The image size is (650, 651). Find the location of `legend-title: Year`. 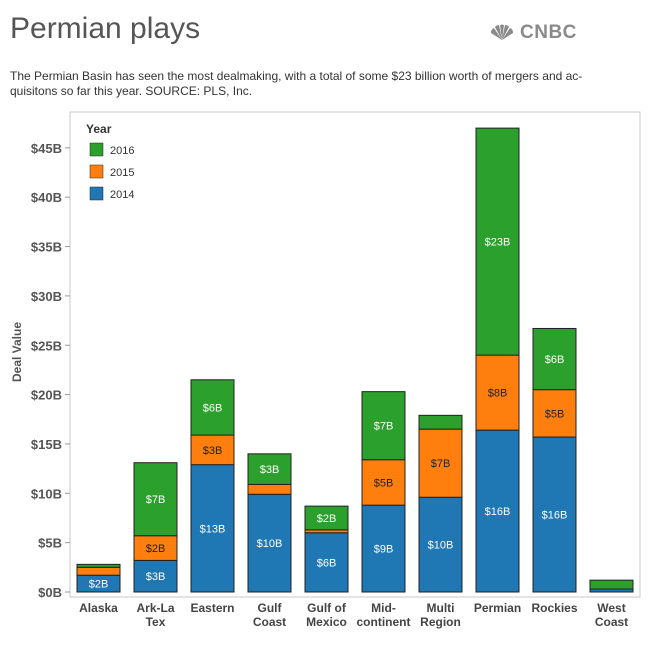

legend-title: Year is located at coordinates (99, 129).